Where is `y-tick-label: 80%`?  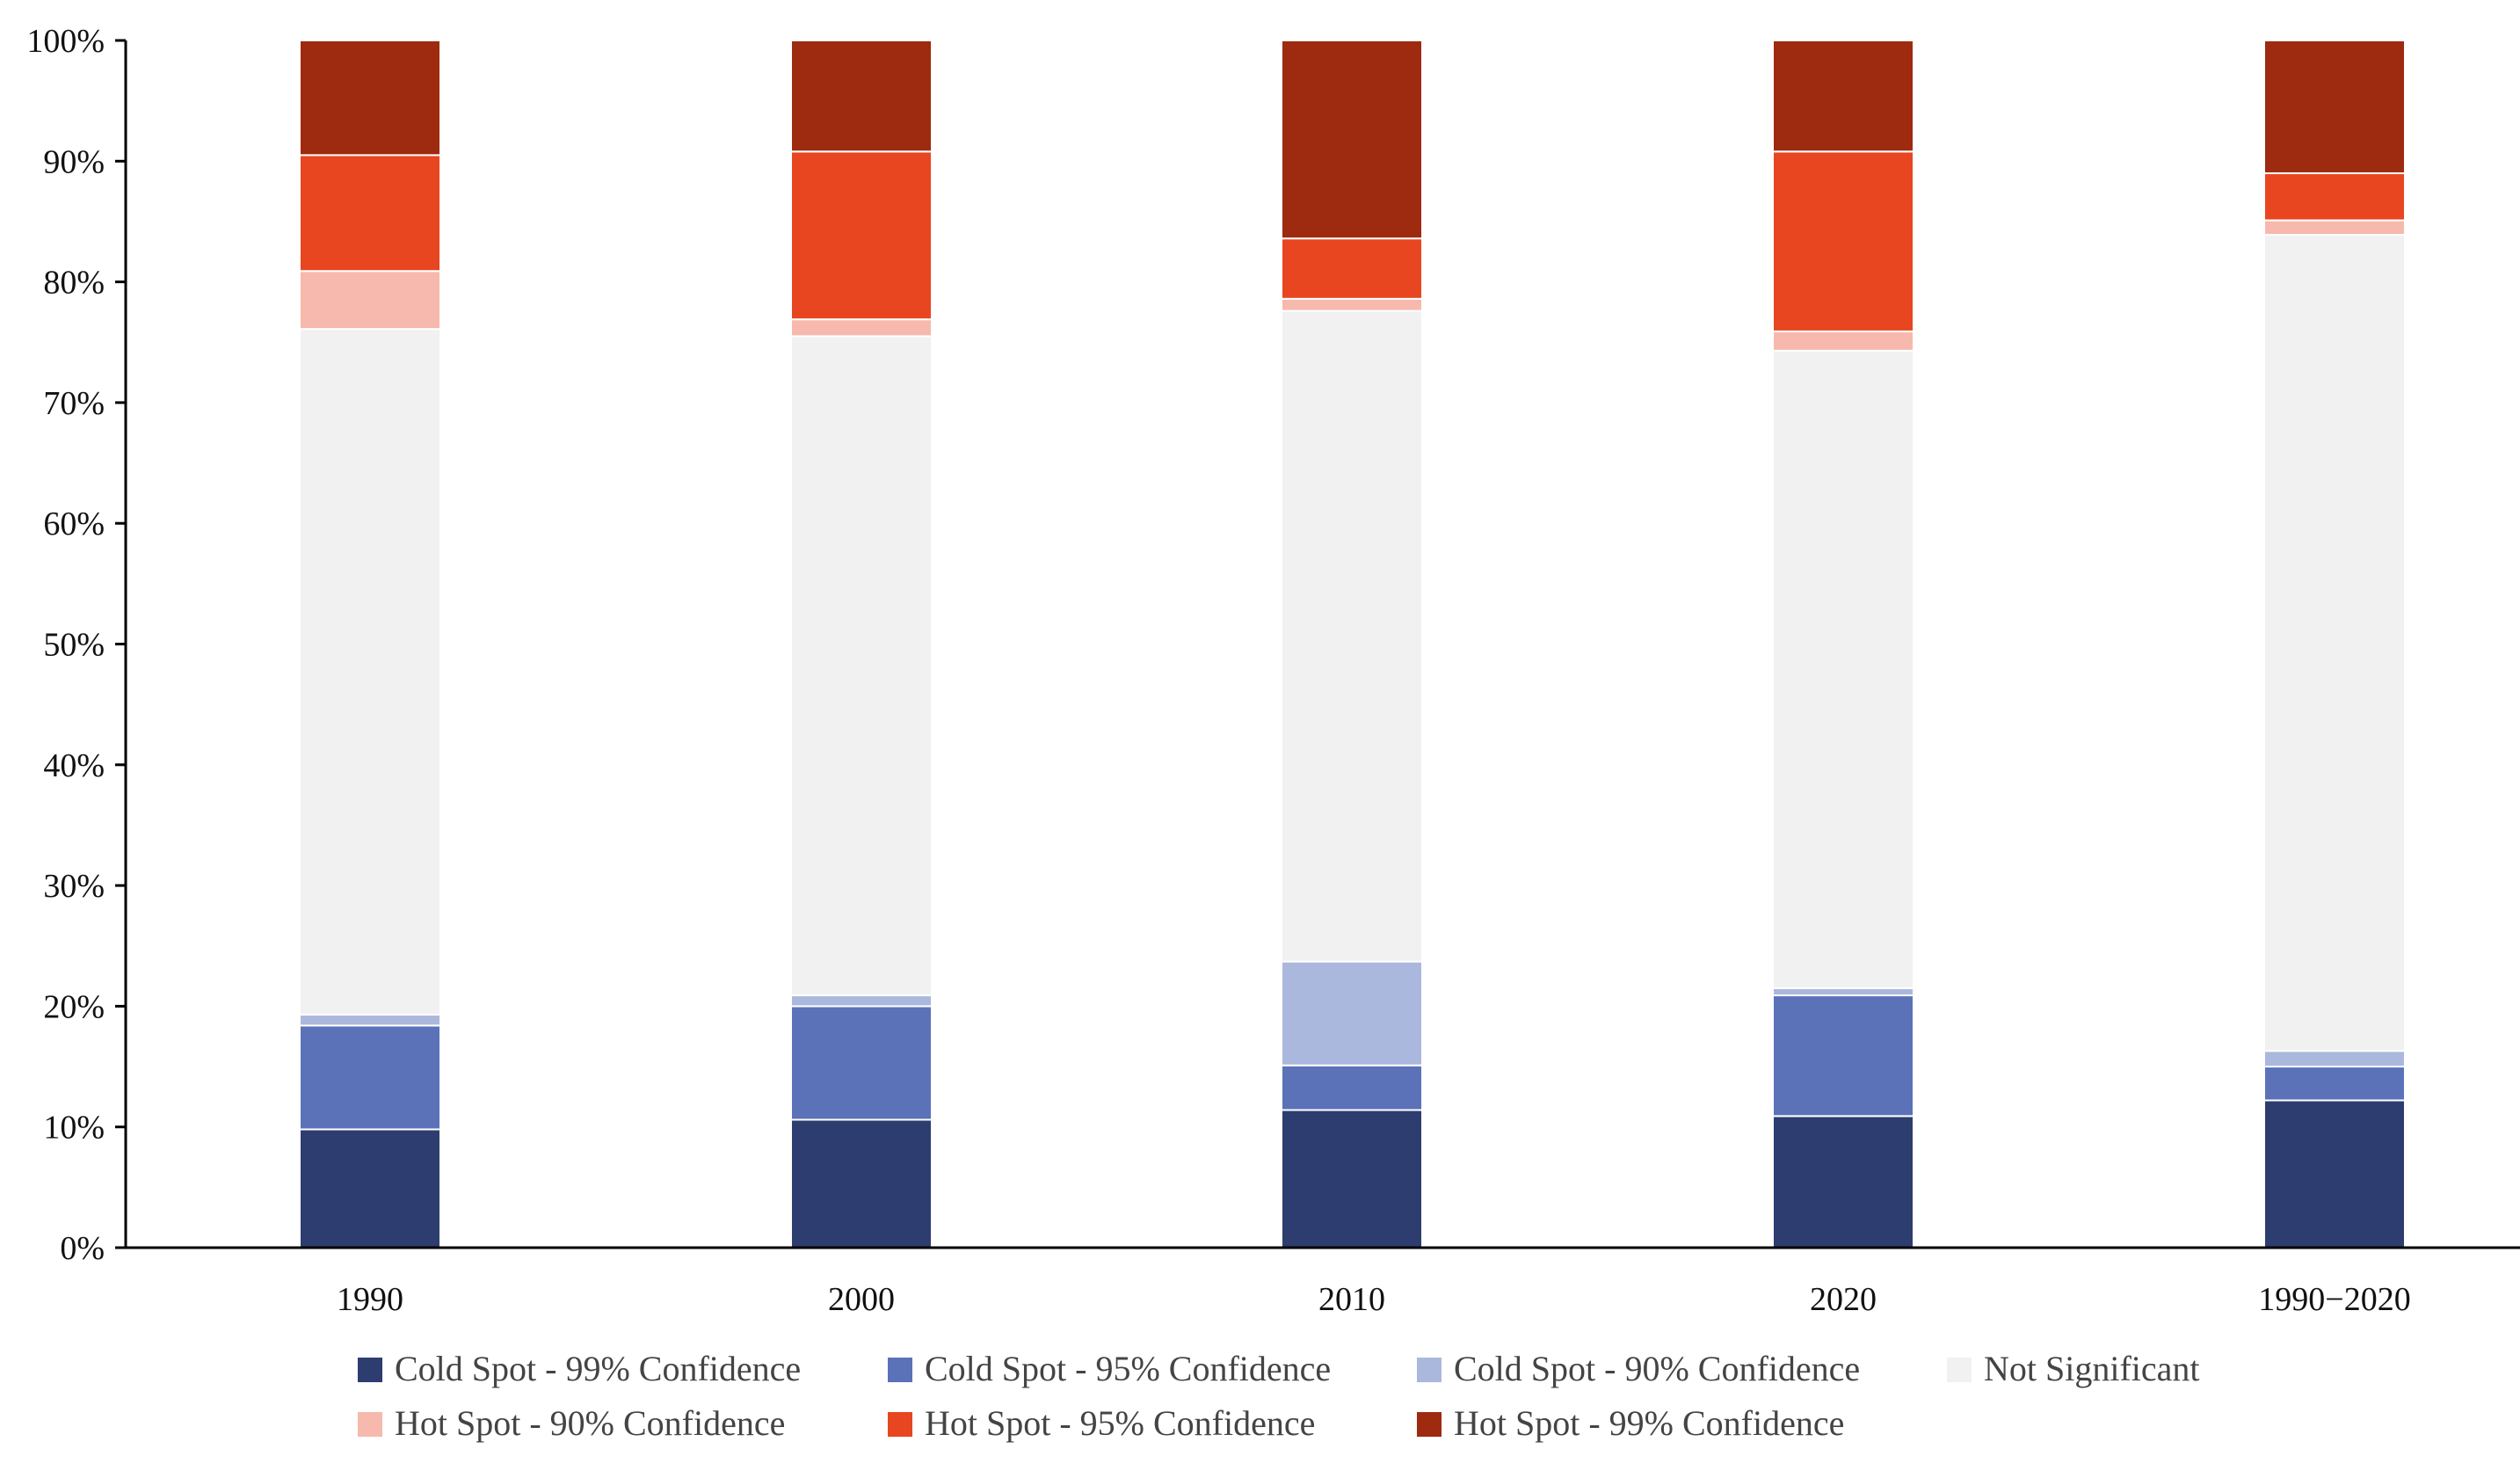
y-tick-label: 80% is located at coordinates (74, 283).